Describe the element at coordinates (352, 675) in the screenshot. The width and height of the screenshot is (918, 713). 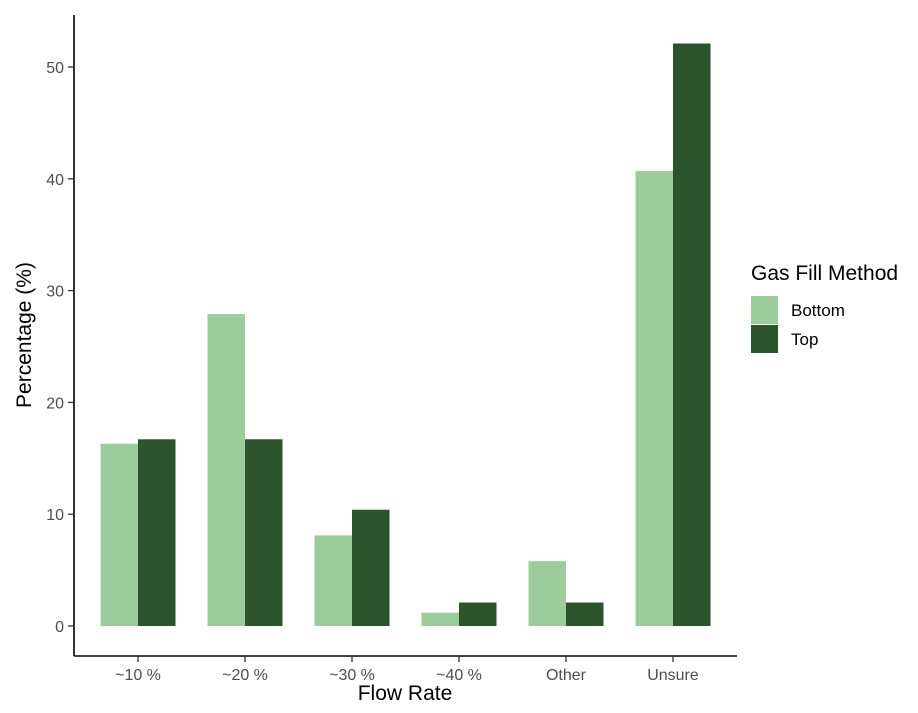
I see `x-tick-label: ~30 %` at that location.